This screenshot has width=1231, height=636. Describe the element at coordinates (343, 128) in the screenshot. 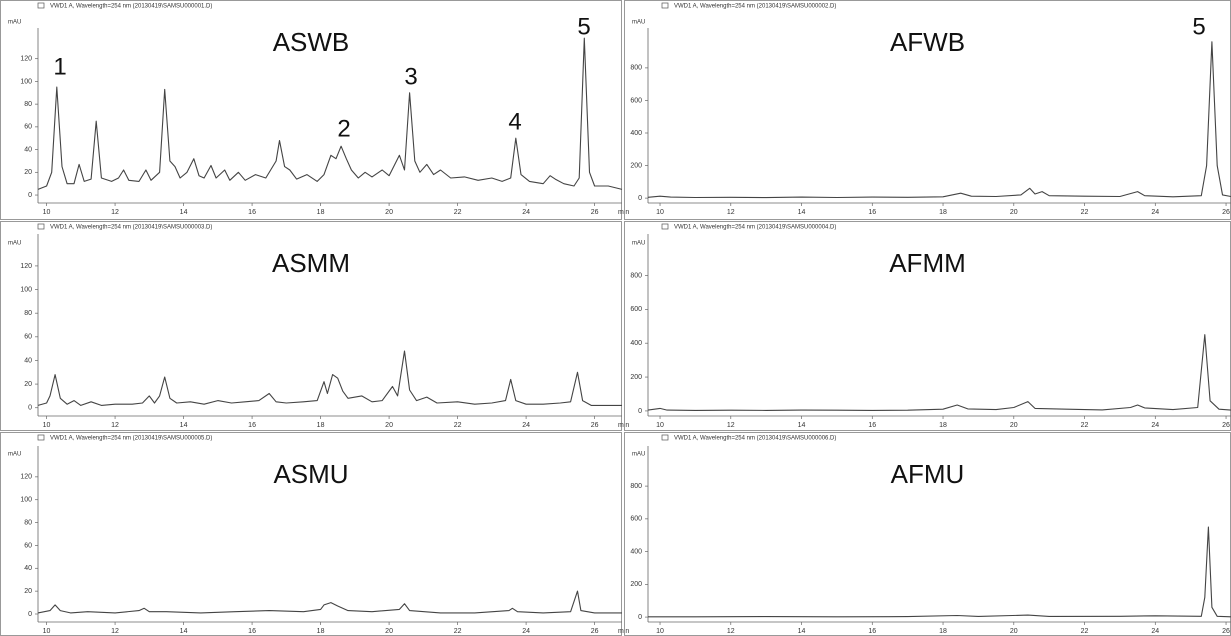

I see `peak-label: 2` at that location.